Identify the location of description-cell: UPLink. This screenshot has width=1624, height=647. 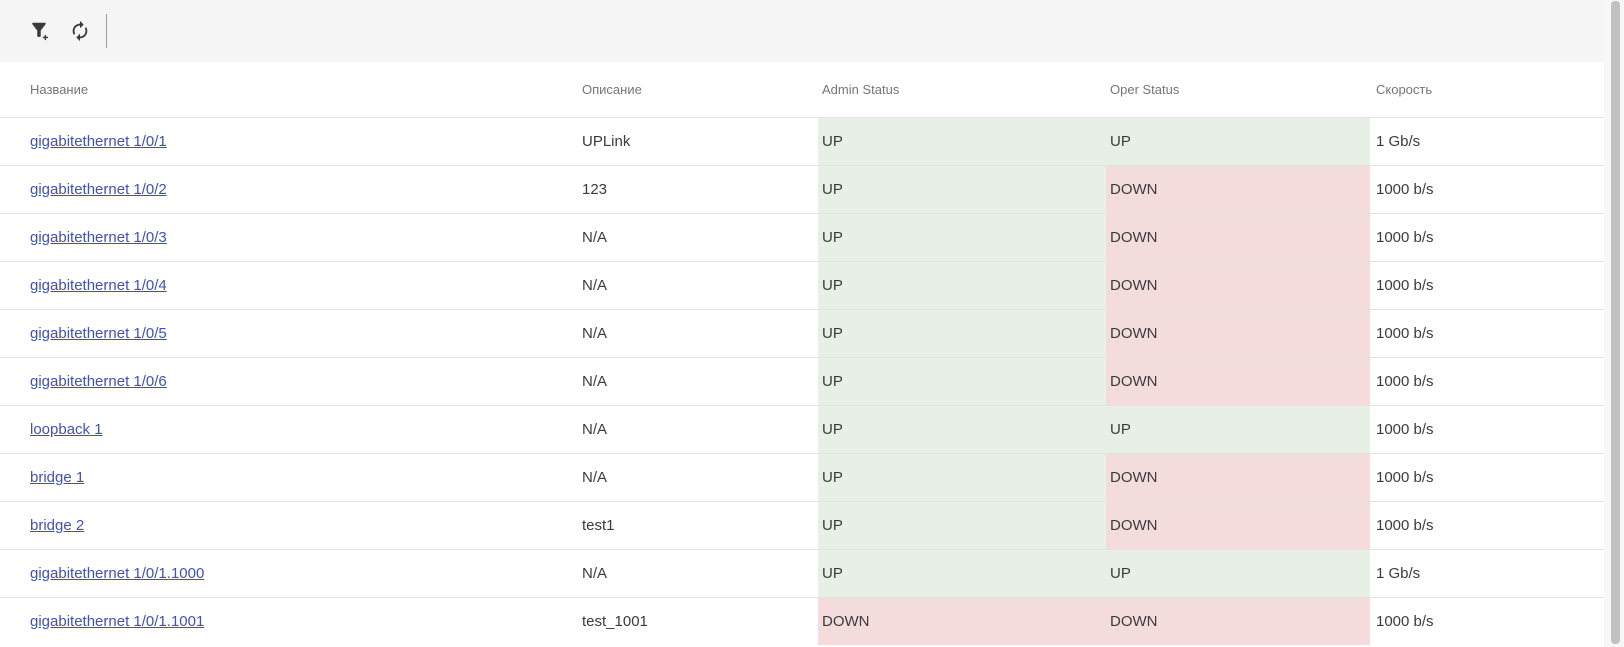
(606, 141).